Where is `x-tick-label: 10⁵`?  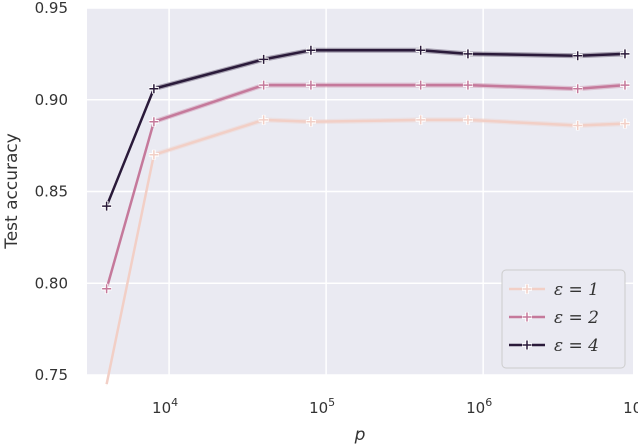
x-tick-label: 10⁵ is located at coordinates (322, 406).